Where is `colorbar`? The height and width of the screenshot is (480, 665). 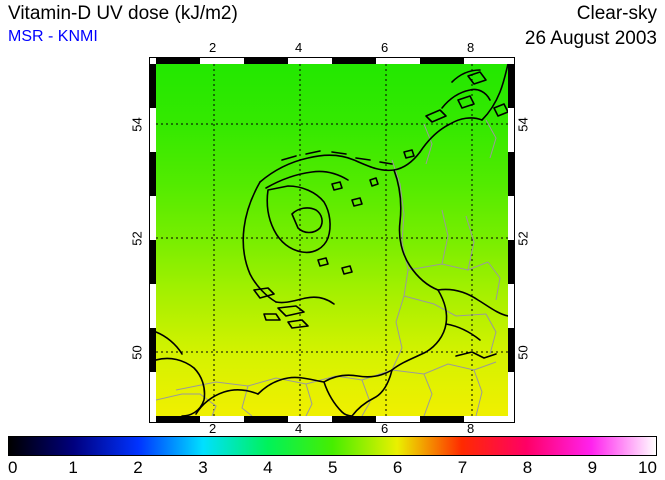 colorbar is located at coordinates (332, 446).